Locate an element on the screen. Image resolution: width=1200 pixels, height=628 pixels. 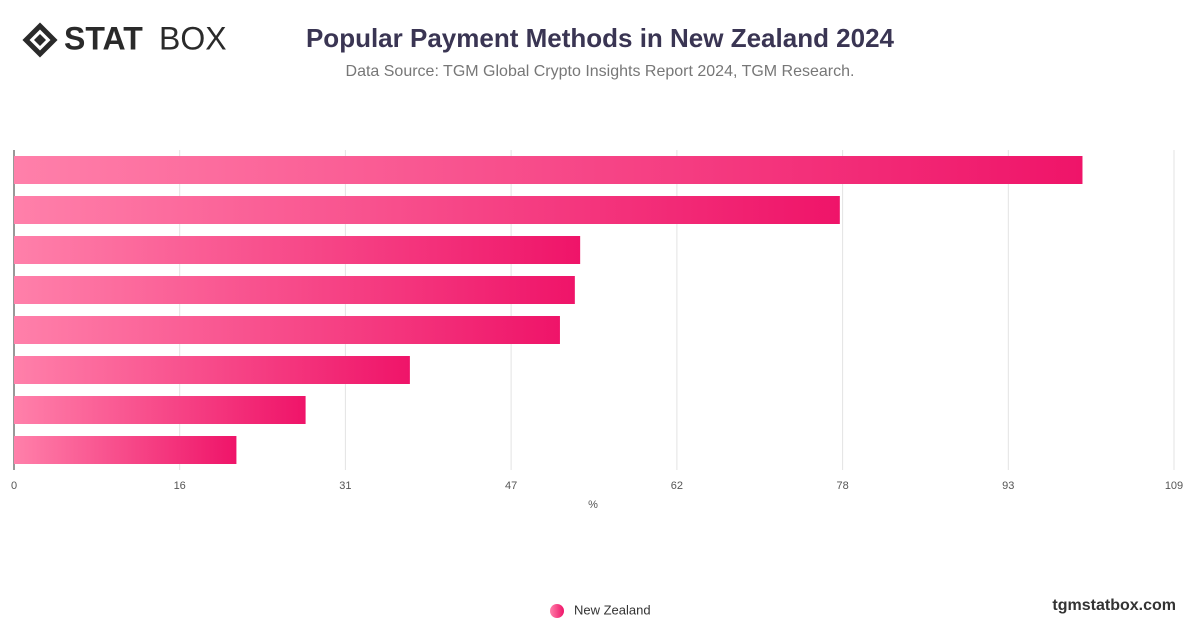
site-url: tgmstatbox.com is located at coordinates (1114, 605).